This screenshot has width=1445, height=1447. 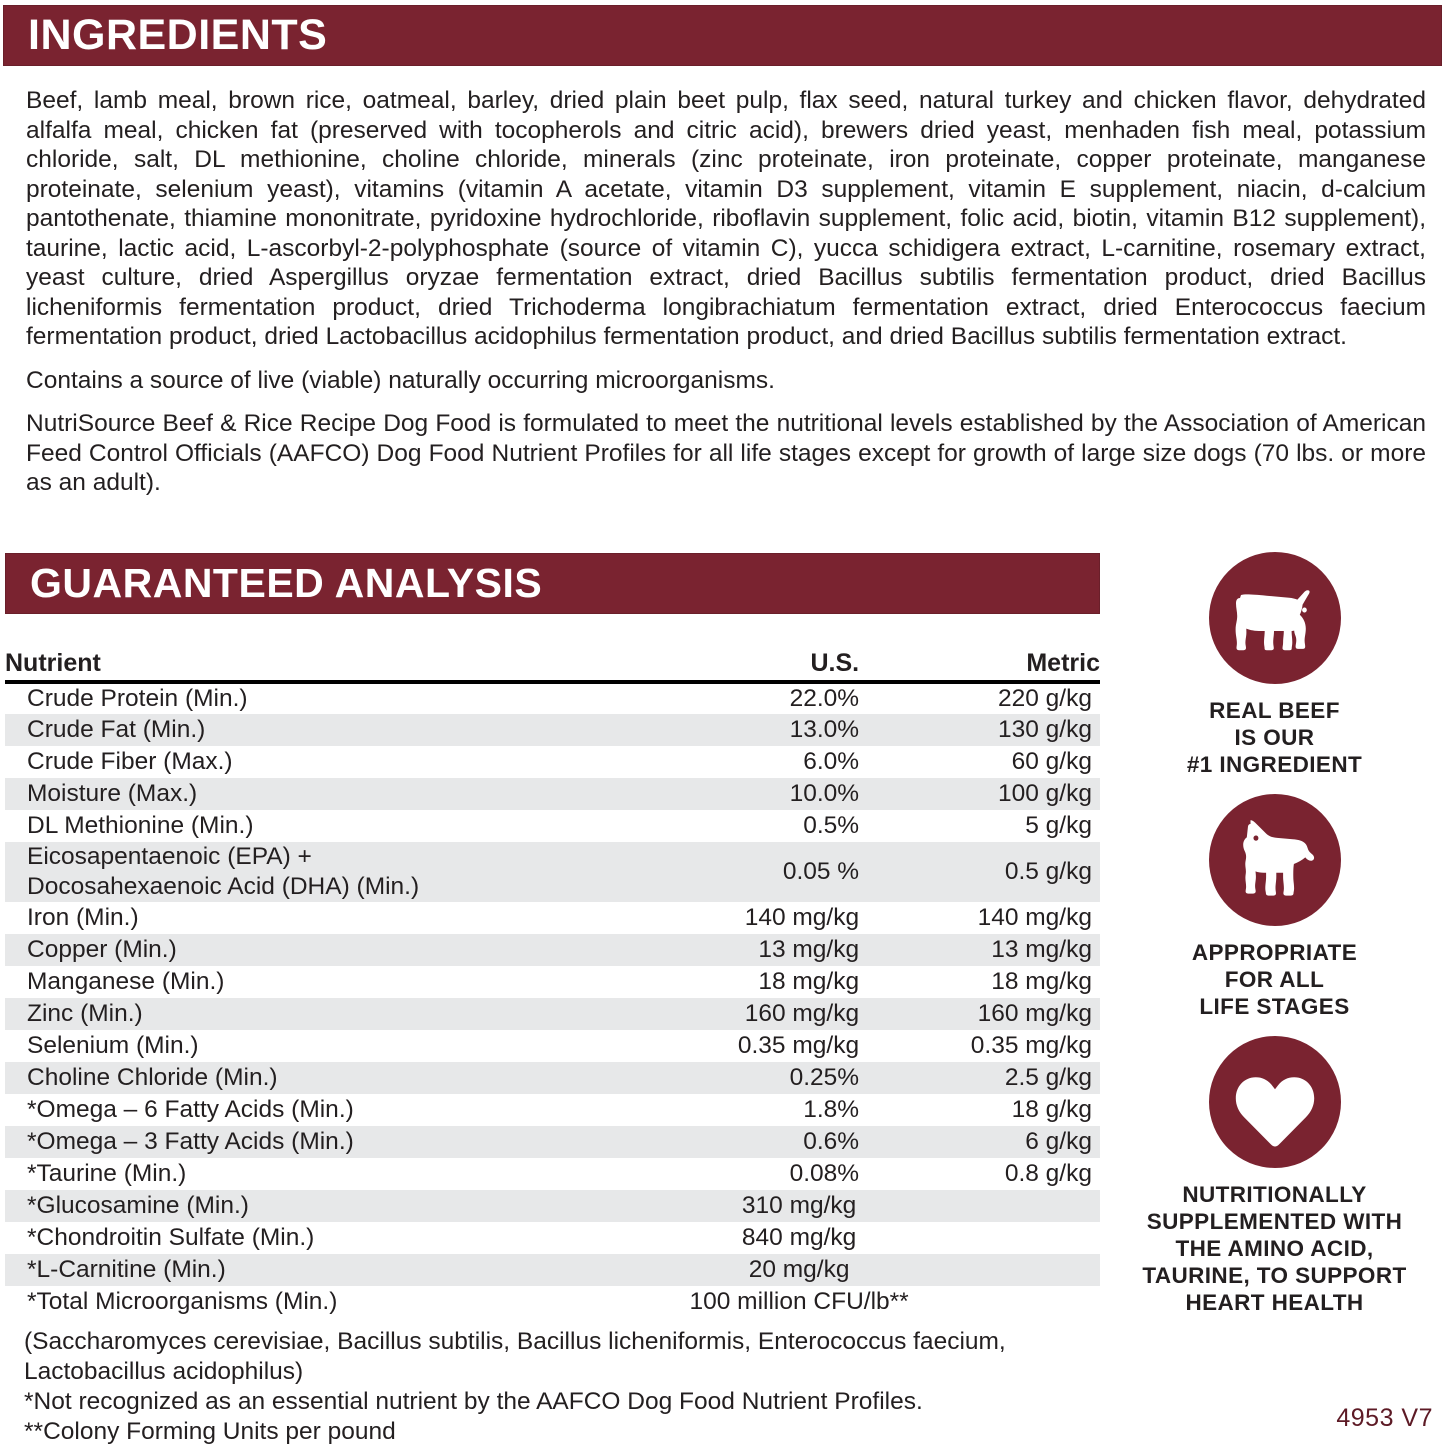 I want to click on nutrient-name: *Omega – 3 Fatty Acids (Min.), so click(x=190, y=1141).